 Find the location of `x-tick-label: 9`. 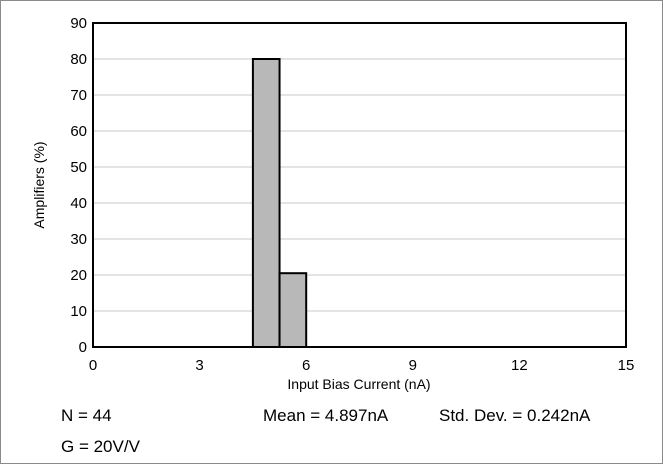

x-tick-label: 9 is located at coordinates (413, 365).